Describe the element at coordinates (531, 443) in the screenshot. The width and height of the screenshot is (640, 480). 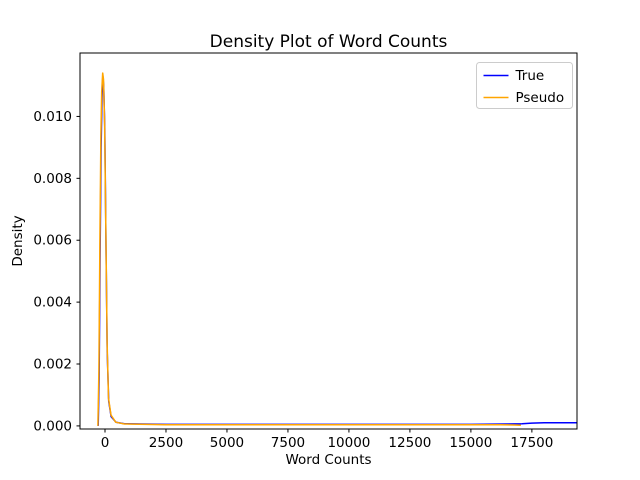
I see `x-tick-label: 17500` at that location.